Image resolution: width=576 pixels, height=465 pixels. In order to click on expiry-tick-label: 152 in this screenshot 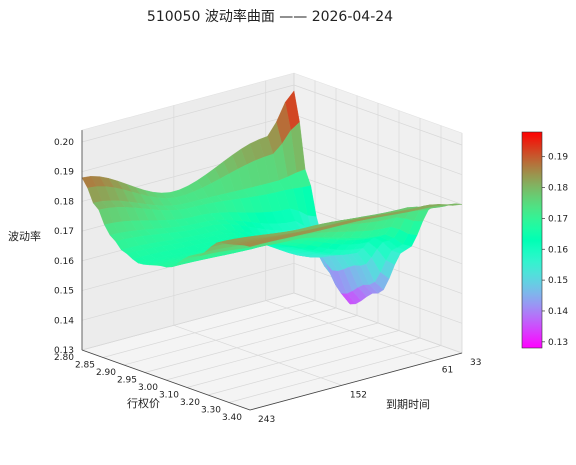, I will do `click(358, 395)`.